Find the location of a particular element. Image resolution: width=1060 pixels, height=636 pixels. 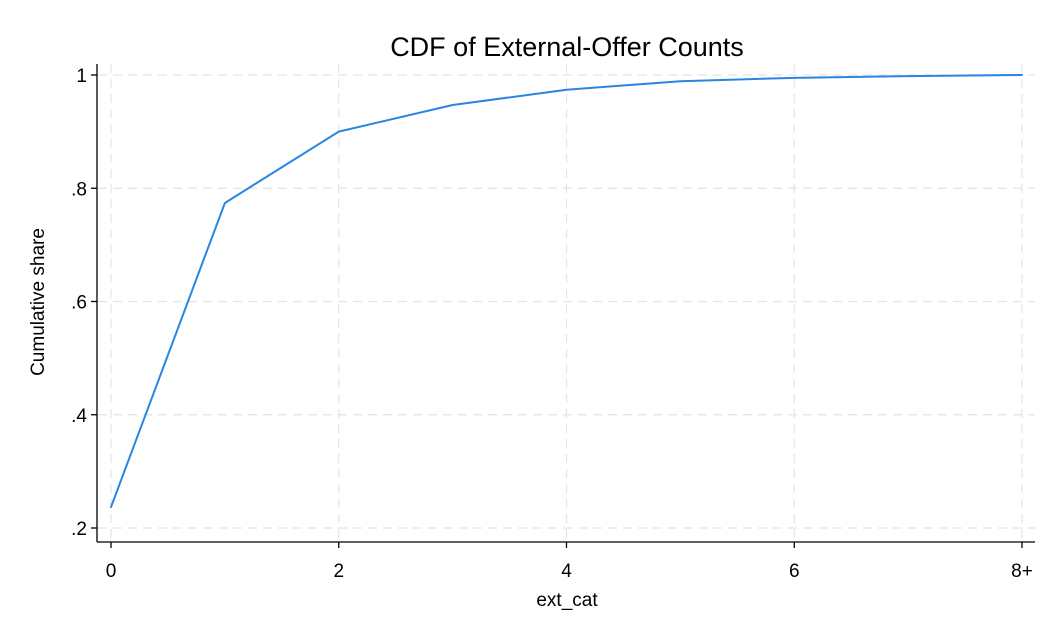

y-tick-label-4: 1 is located at coordinates (81, 76).